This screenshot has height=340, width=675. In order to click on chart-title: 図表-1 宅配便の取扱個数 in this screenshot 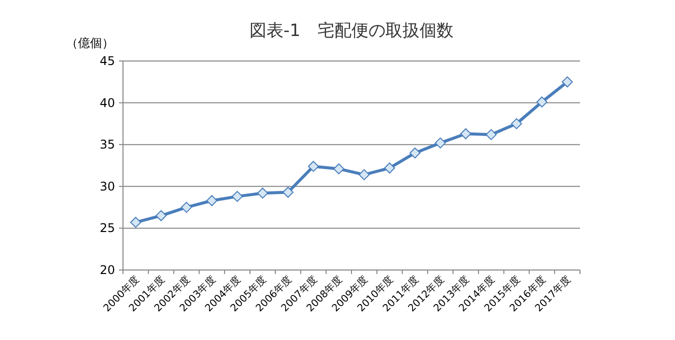, I will do `click(352, 31)`.